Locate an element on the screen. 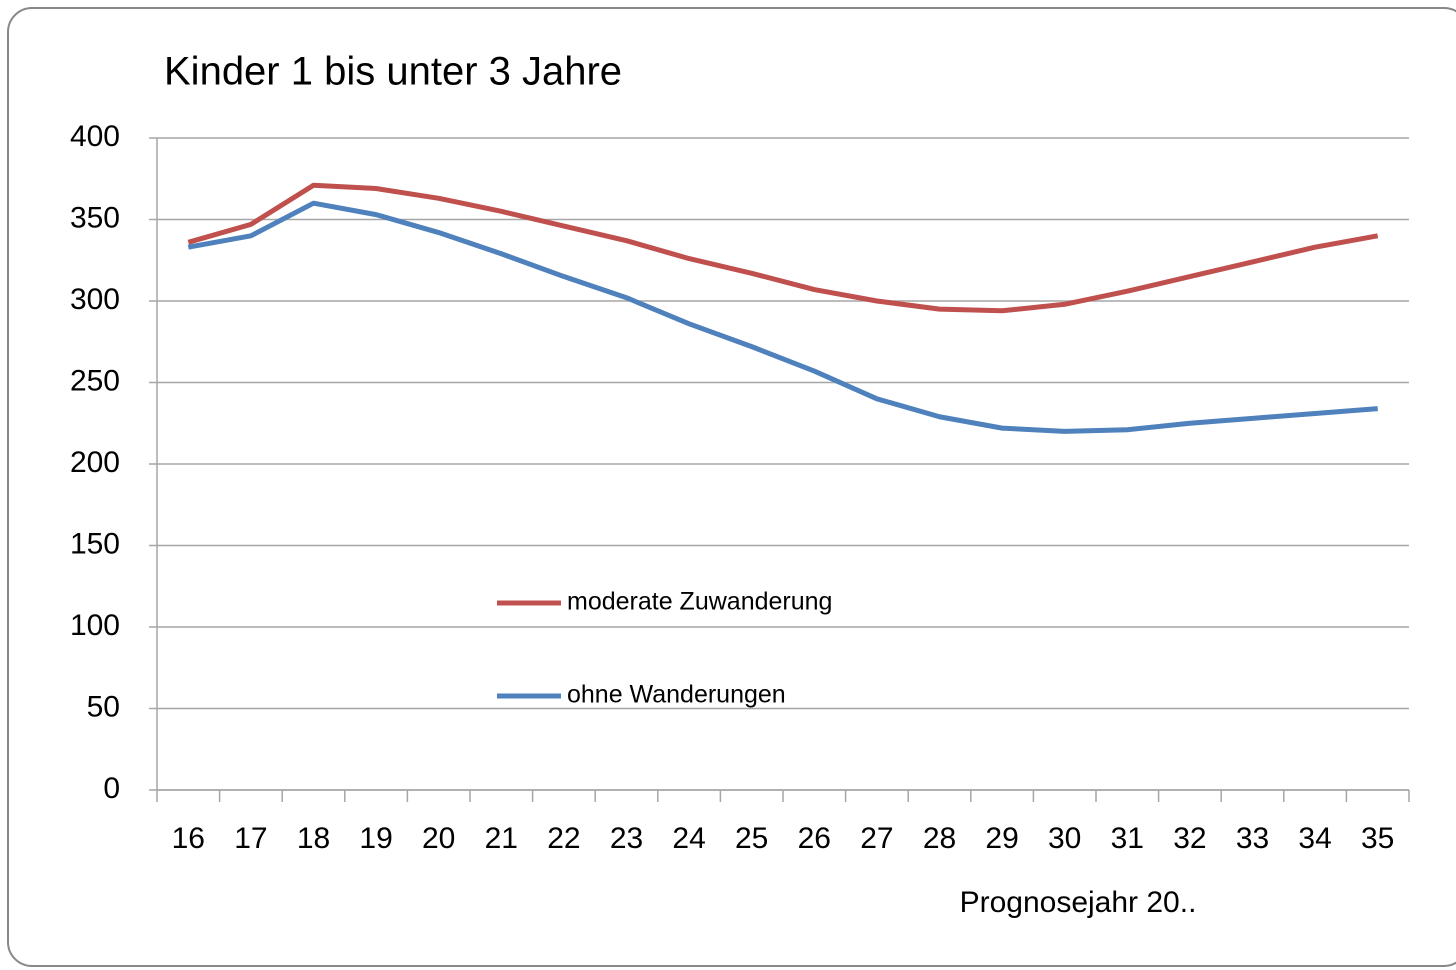 Image resolution: width=1456 pixels, height=970 pixels. y-tick-label: 250 is located at coordinates (95, 380).